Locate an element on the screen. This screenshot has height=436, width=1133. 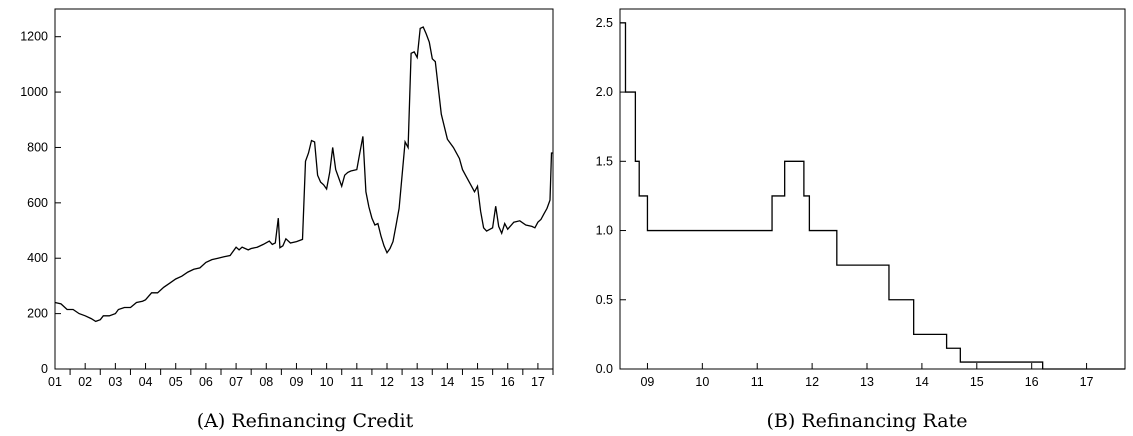
x-tick-label: 08 is located at coordinates (266, 382).